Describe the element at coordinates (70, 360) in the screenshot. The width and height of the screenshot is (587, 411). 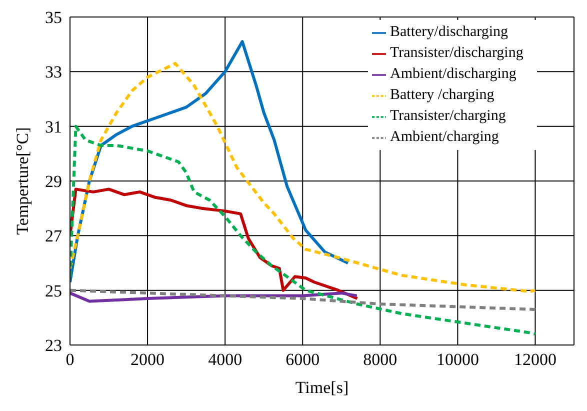
I see `x-tick-label: 0` at that location.